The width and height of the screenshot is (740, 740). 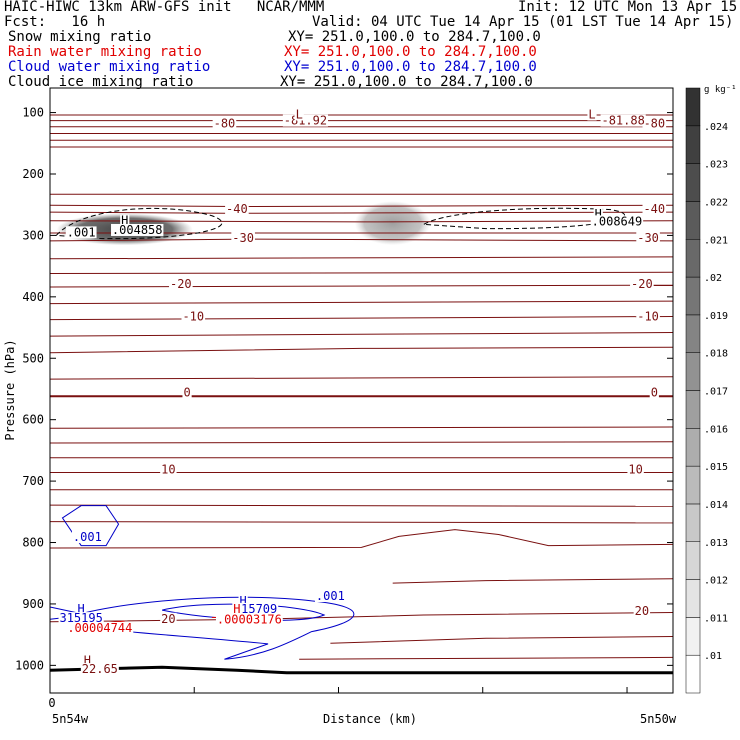 I want to click on y-tick-label-1000: 1000, so click(x=29, y=665).